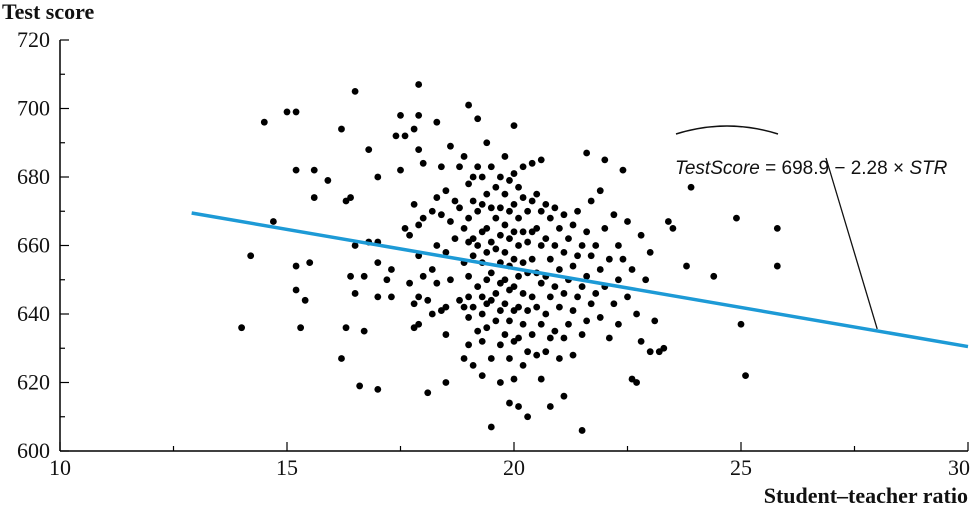  Describe the element at coordinates (959, 467) in the screenshot. I see `x-tick-label: 30` at that location.